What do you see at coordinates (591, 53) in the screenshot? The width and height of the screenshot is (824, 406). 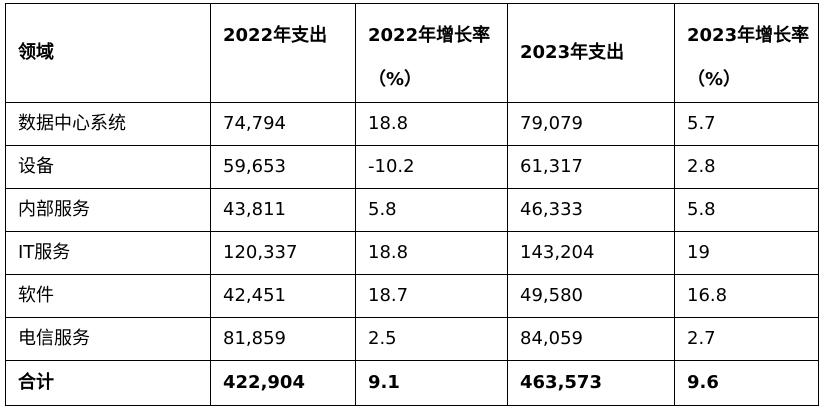 I see `header-2023-spending: 2023年支出` at bounding box center [591, 53].